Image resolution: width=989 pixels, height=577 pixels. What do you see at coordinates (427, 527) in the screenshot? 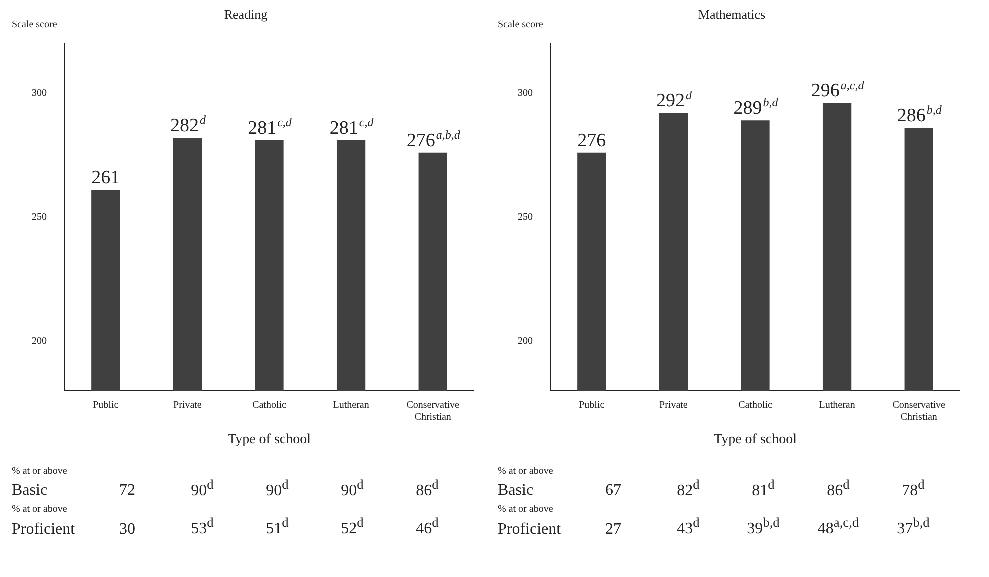
I see `text: 46$^{d}$` at bounding box center [427, 527].